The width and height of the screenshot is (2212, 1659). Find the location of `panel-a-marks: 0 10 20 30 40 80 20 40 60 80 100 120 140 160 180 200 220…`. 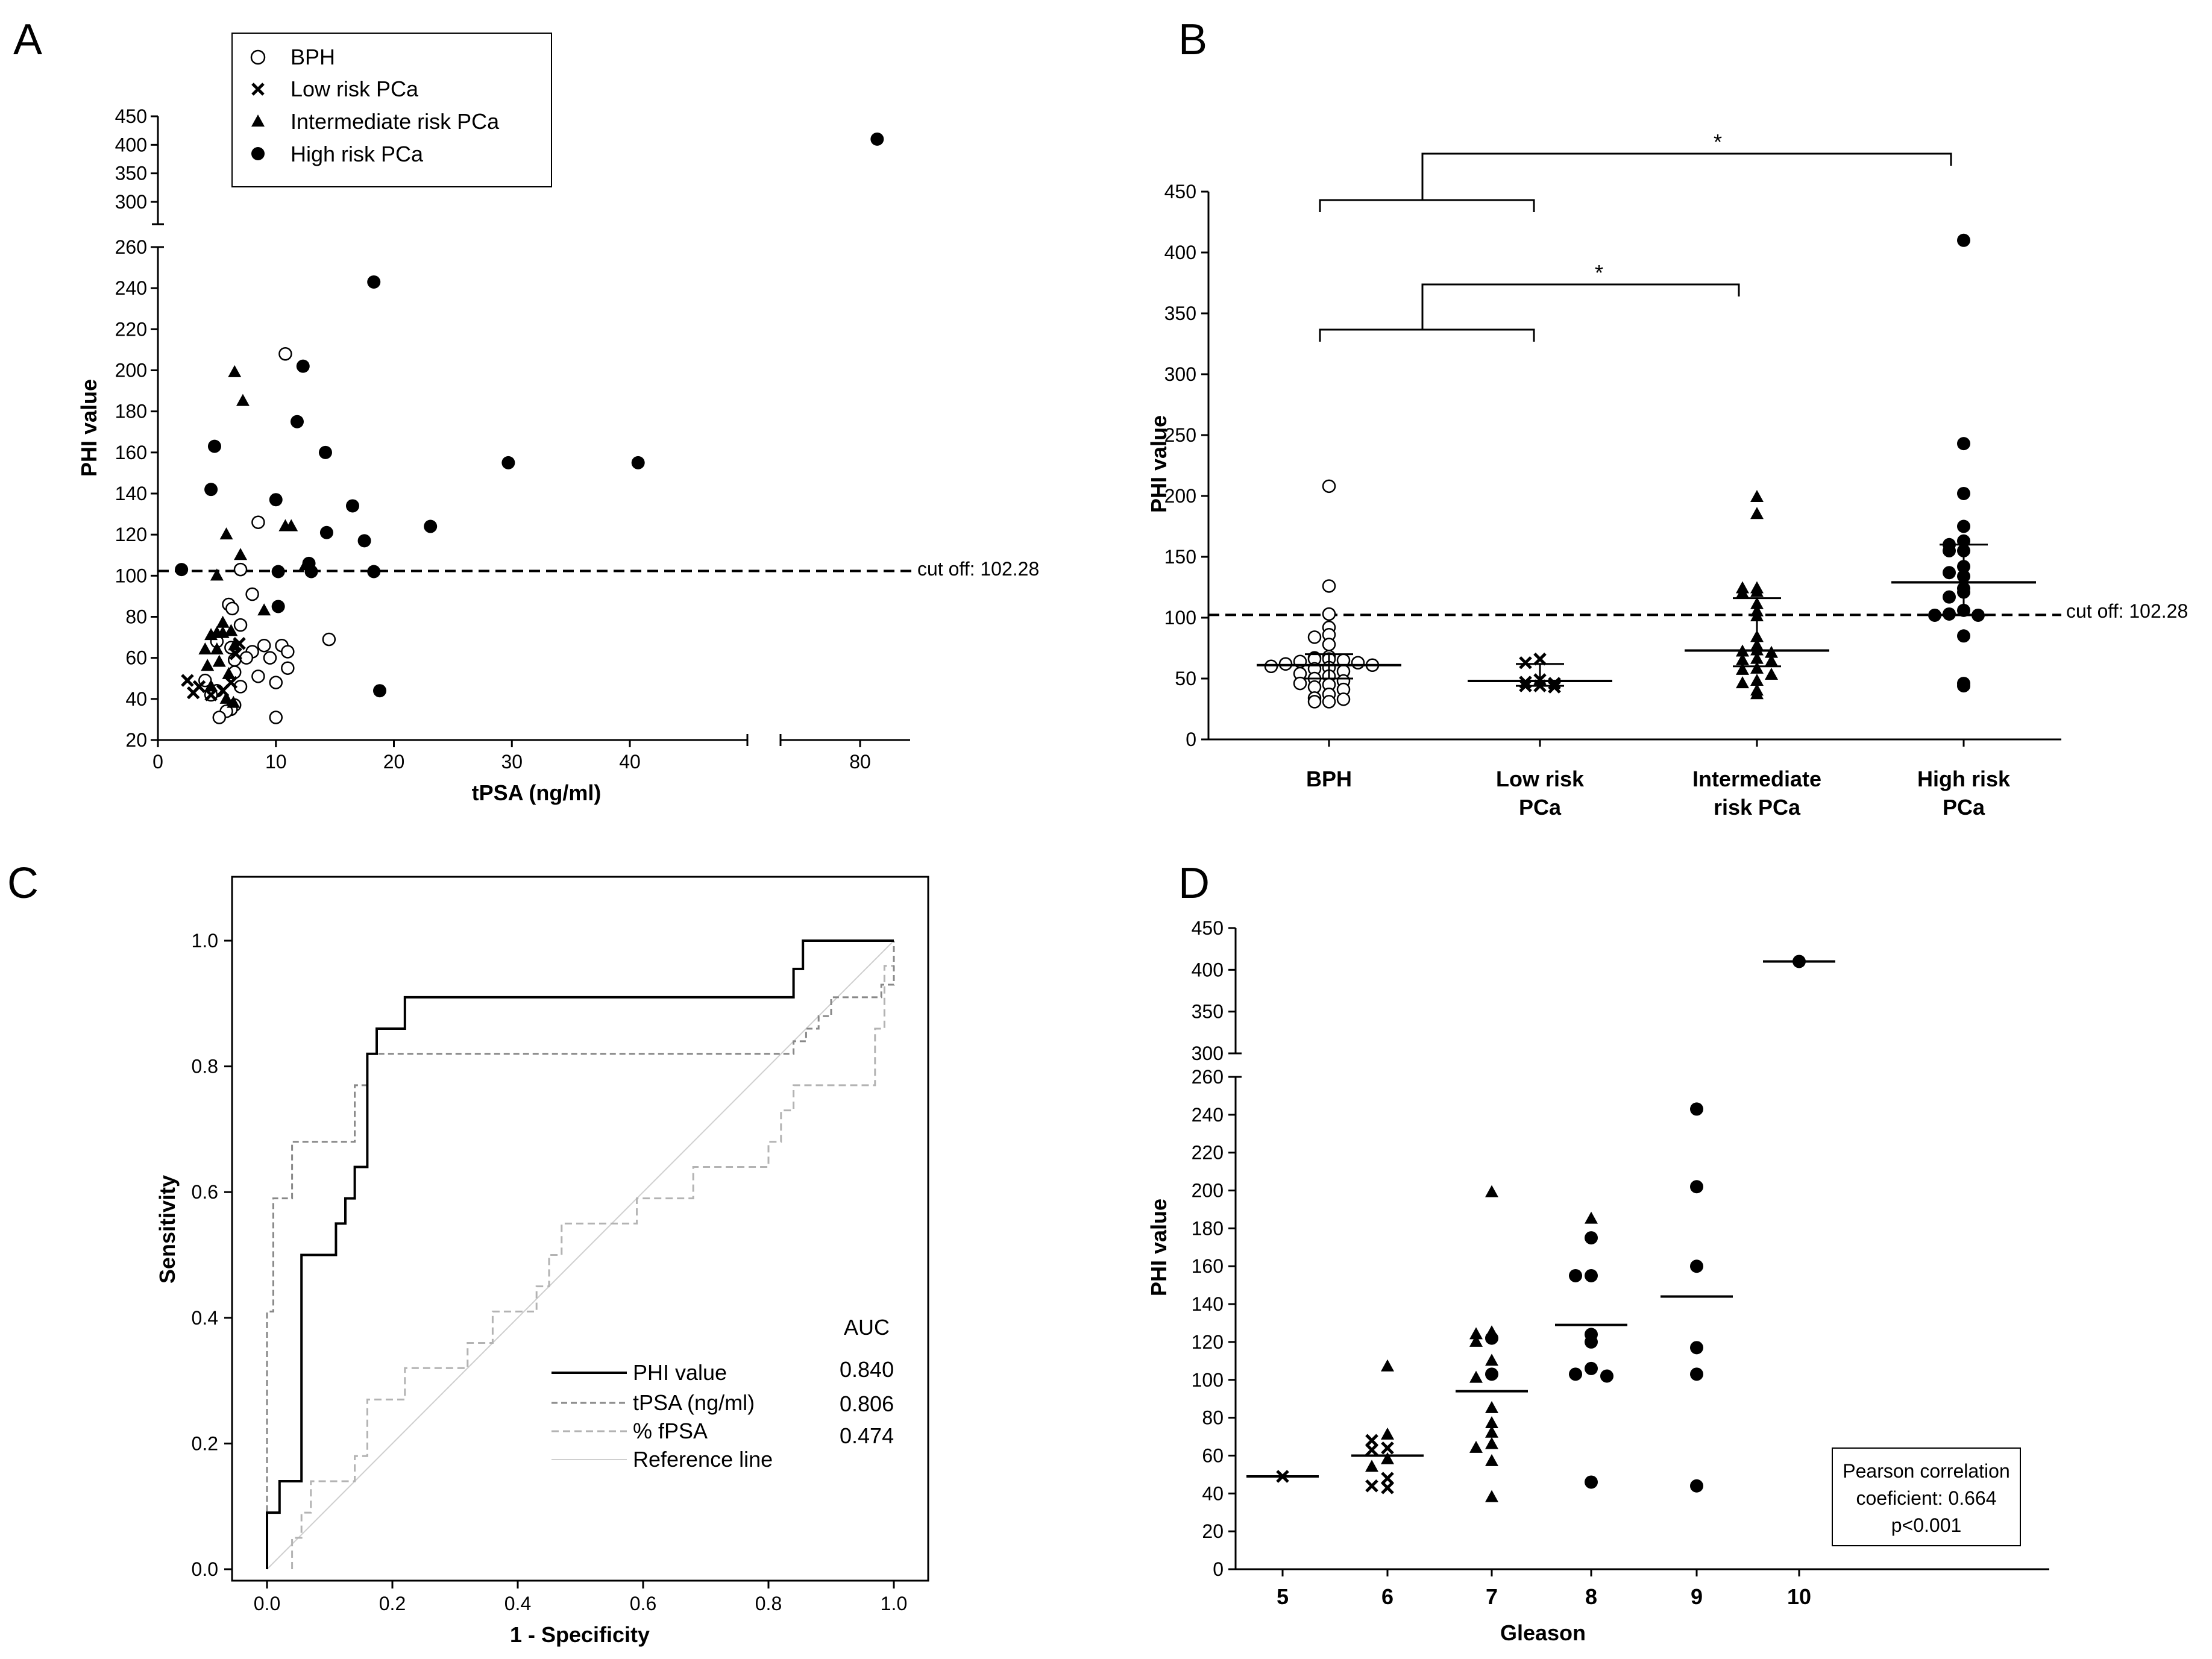

panel-a-marks: 0 10 20 30 40 80 20 40 60 80 100 120 140 160 180 200 220… is located at coordinates (514, 439).